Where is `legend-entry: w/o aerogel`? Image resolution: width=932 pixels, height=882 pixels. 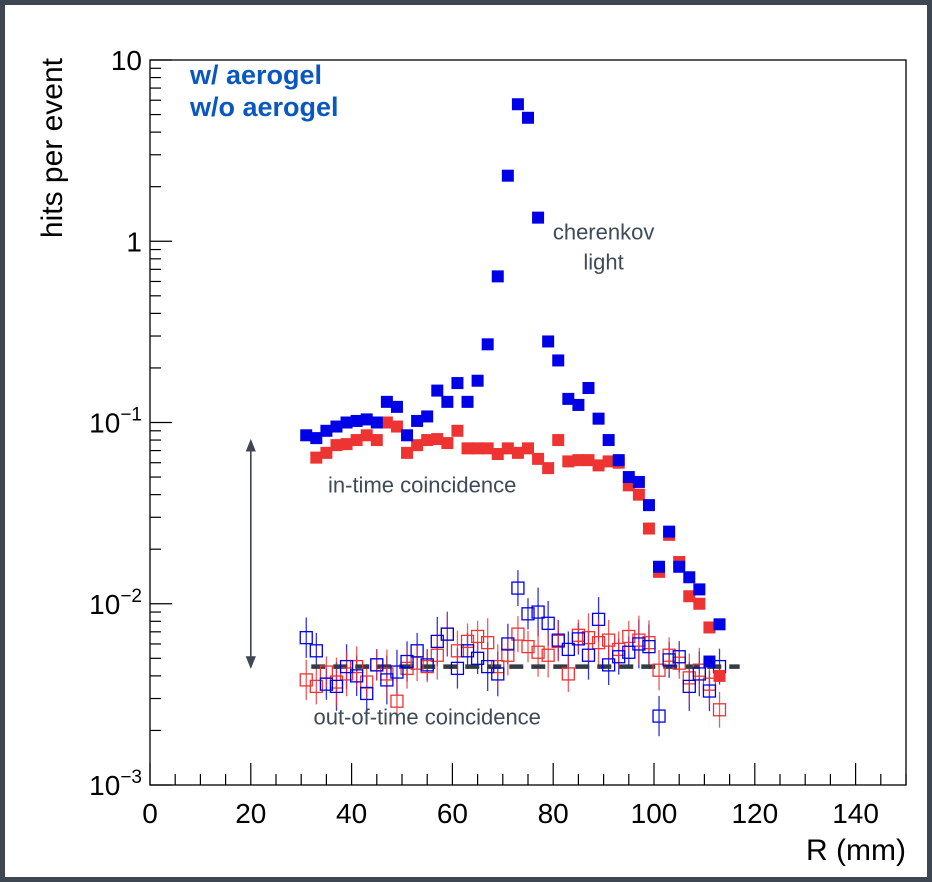 legend-entry: w/o aerogel is located at coordinates (264, 107).